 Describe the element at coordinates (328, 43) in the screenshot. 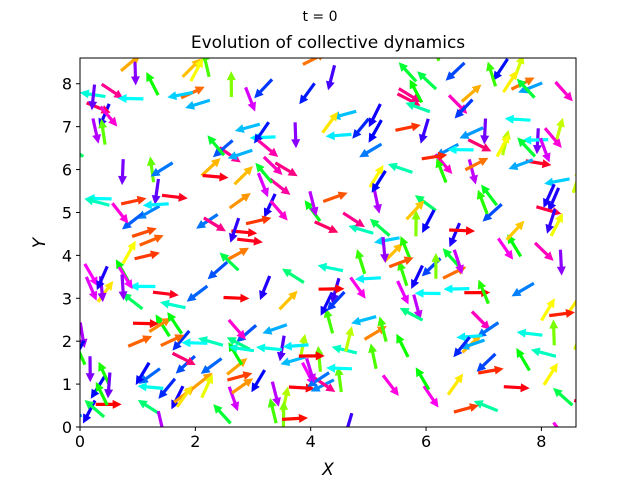

I see `chart-title: Evolution of collective dynamics` at that location.